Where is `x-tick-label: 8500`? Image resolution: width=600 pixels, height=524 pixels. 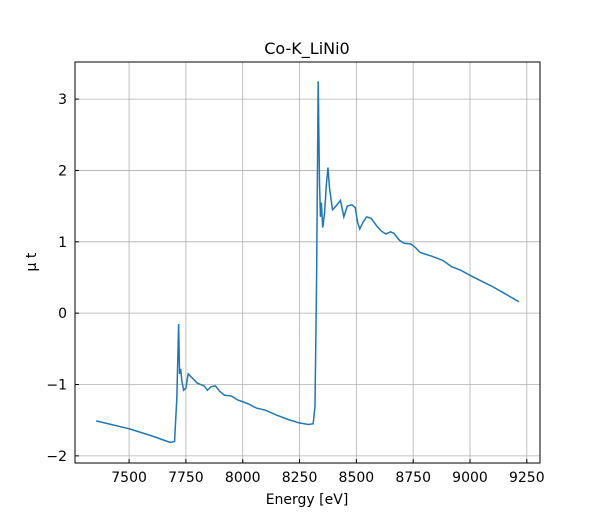
x-tick-label: 8500 is located at coordinates (357, 478).